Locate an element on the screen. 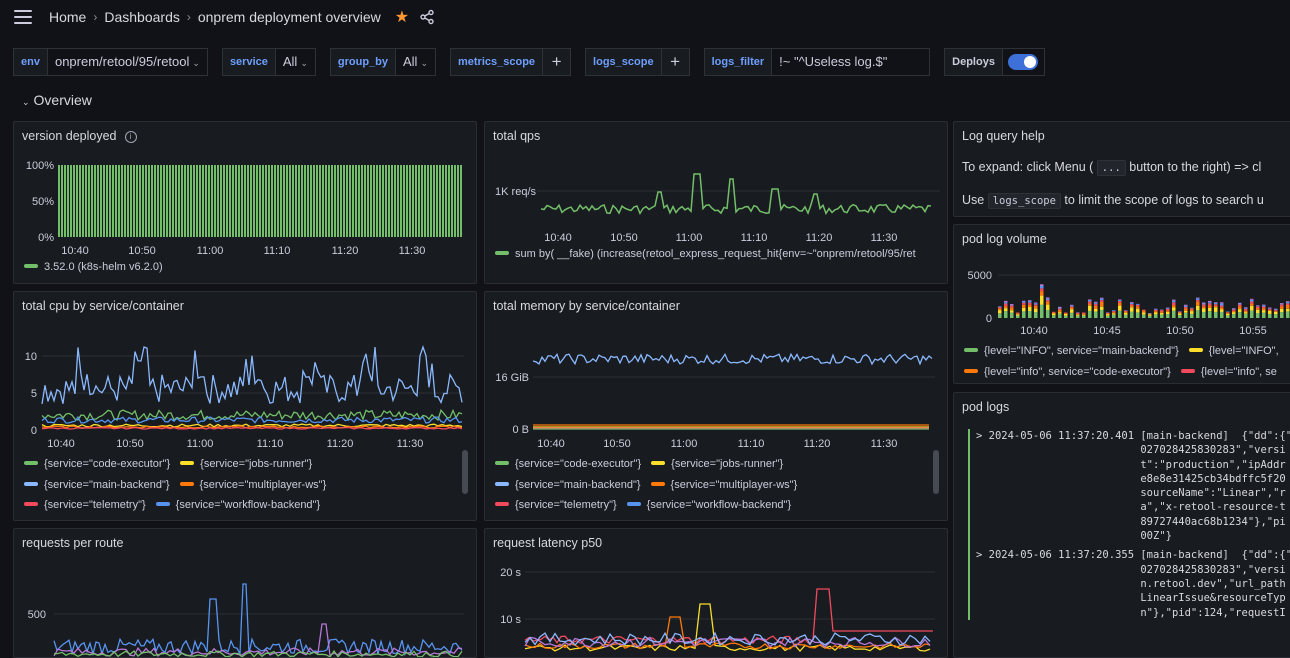  legend: 3.52.0 (k8s-helm v6.2.0) is located at coordinates (98, 267).